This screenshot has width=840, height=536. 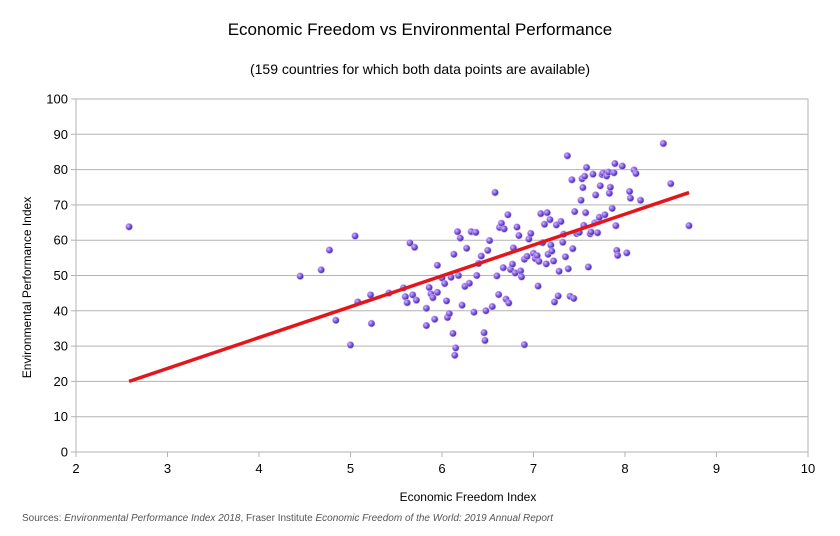 What do you see at coordinates (61, 381) in the screenshot?
I see `y-tick-label: 20` at bounding box center [61, 381].